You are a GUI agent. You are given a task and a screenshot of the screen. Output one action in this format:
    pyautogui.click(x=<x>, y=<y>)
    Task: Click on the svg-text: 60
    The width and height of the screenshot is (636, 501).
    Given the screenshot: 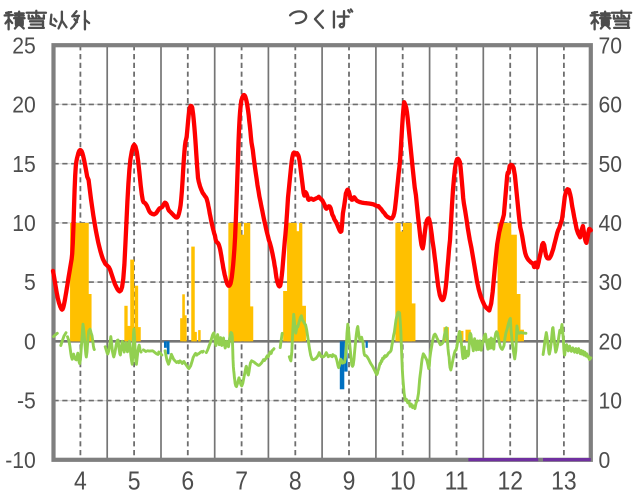 What is the action you would take?
    pyautogui.click(x=611, y=104)
    